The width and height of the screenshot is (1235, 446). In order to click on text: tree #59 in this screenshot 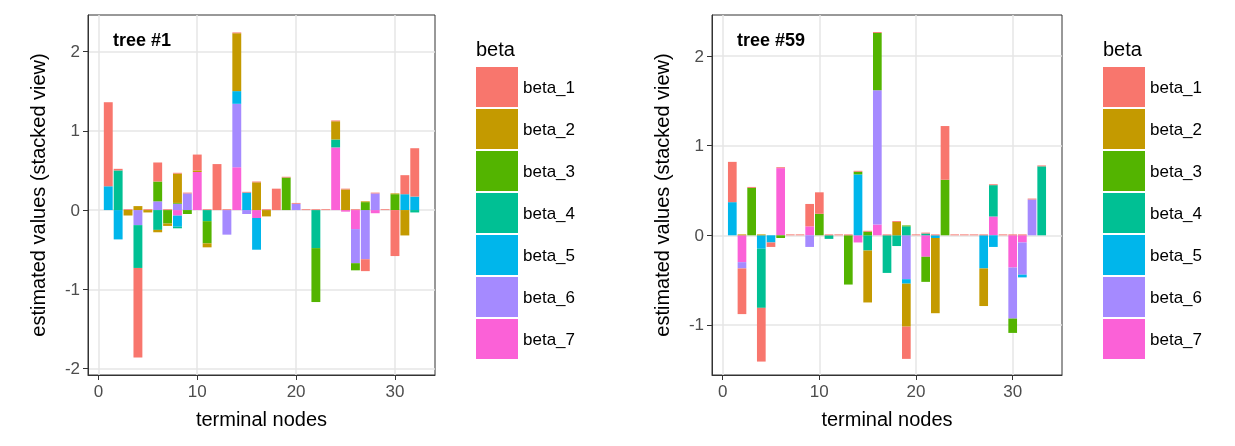, I will do `click(771, 40)`.